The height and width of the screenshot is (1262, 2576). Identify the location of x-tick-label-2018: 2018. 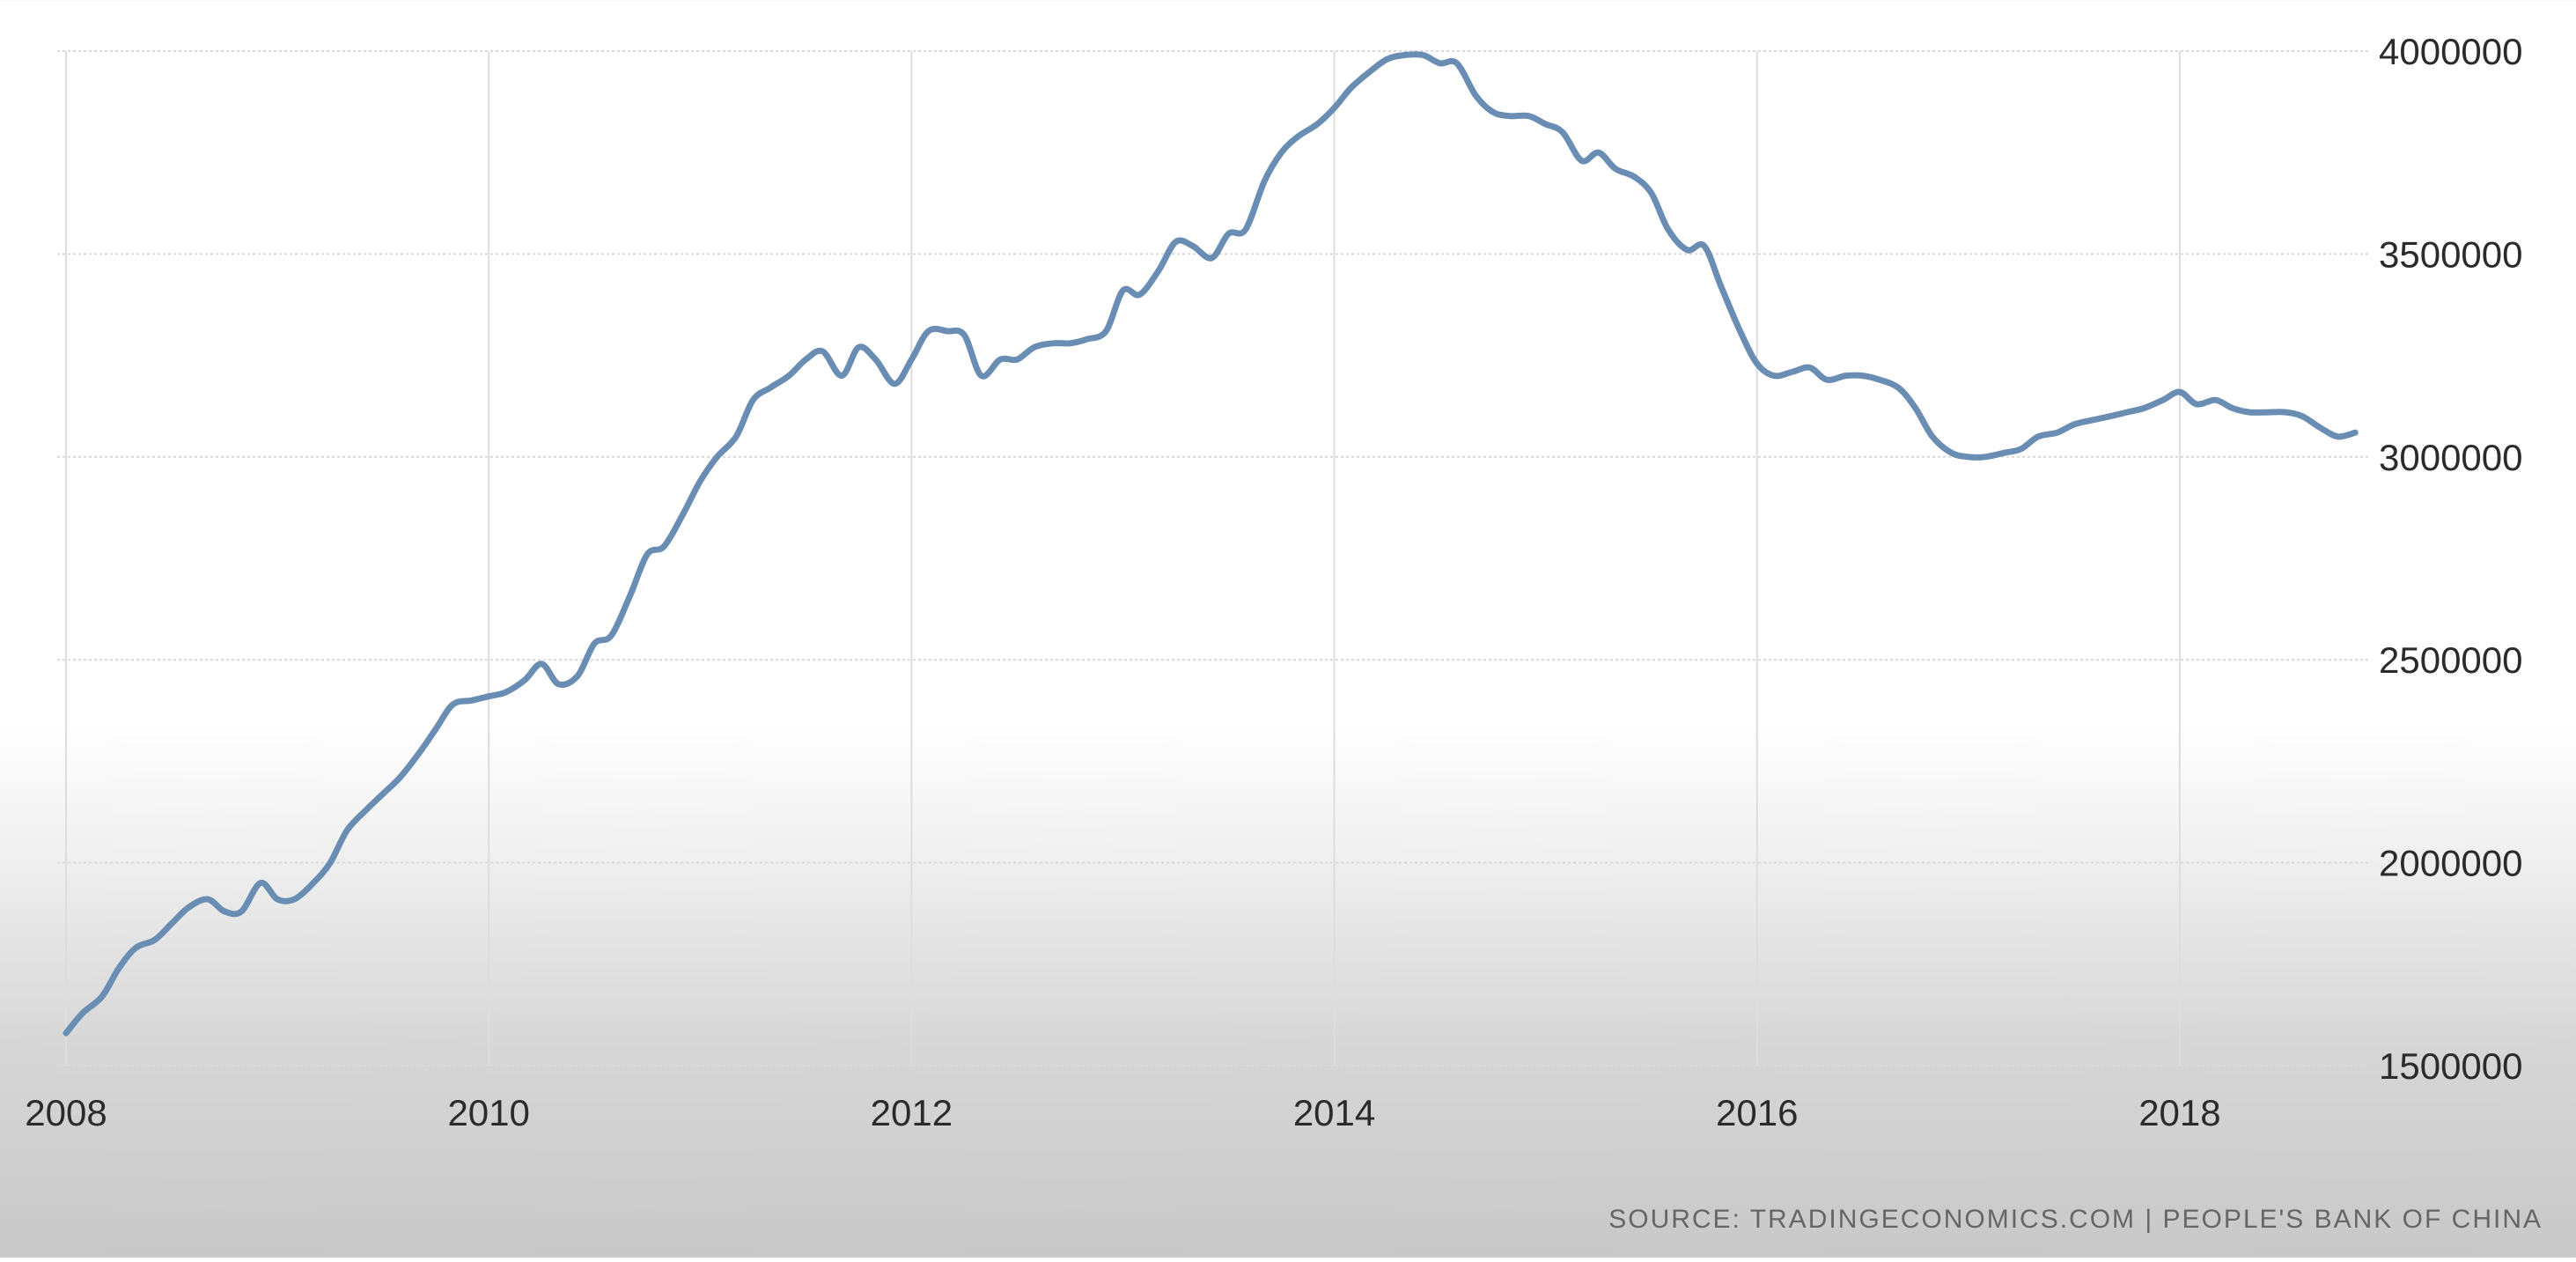
(2179, 1112).